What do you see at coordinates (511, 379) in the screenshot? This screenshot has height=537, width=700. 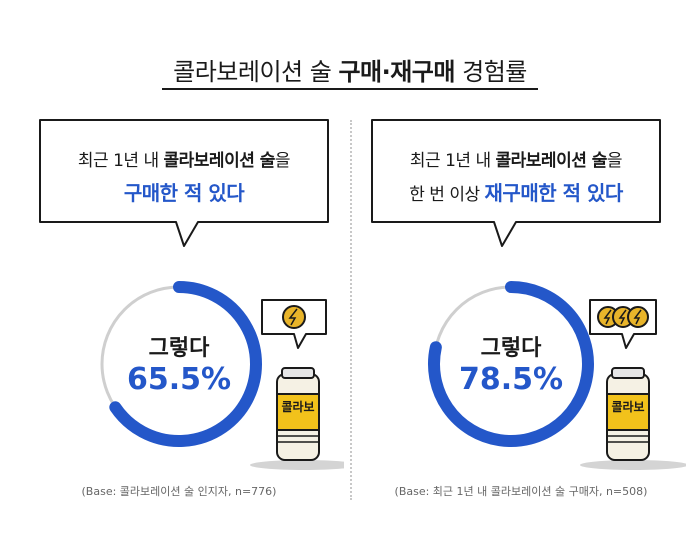 I see `center-value: 78.5%` at bounding box center [511, 379].